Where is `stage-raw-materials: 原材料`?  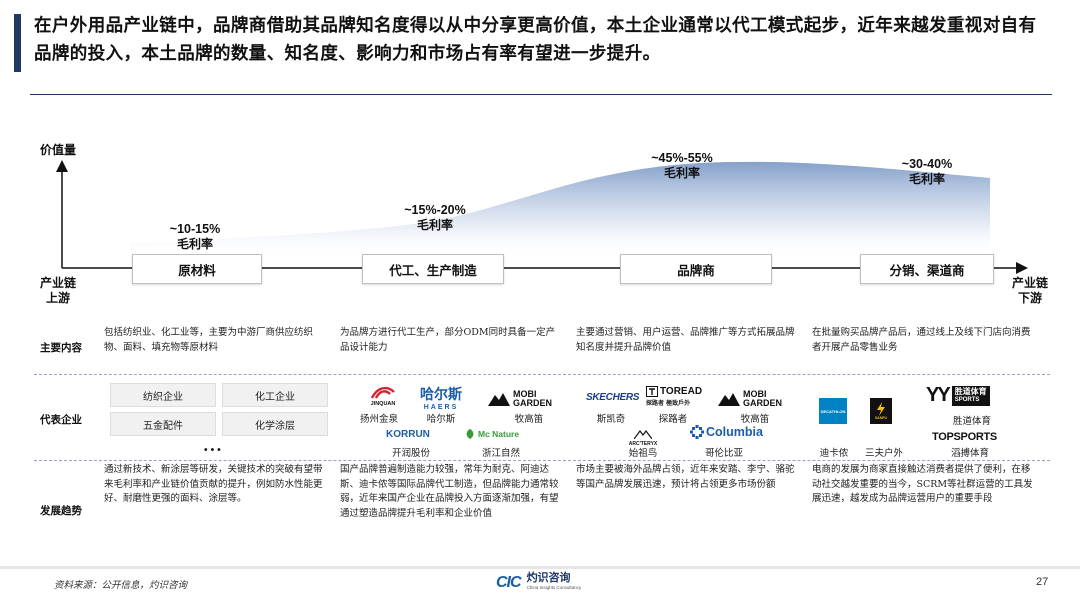 stage-raw-materials: 原材料 is located at coordinates (197, 269).